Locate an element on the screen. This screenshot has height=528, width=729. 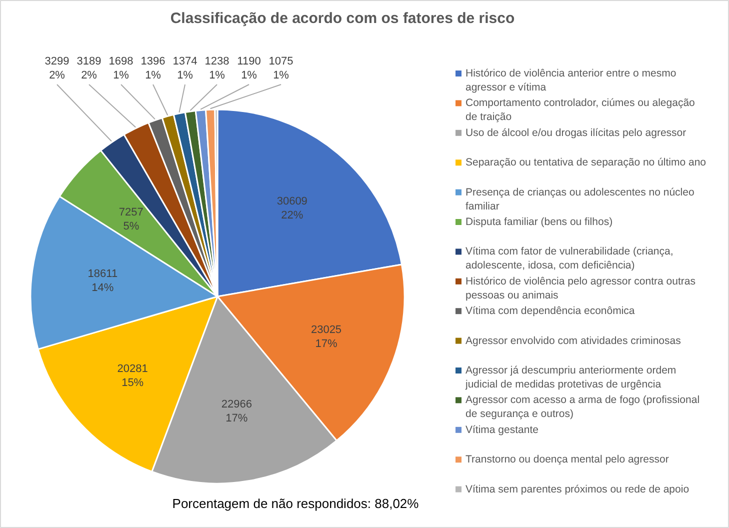
data-label: 7257 5% is located at coordinates (131, 219).